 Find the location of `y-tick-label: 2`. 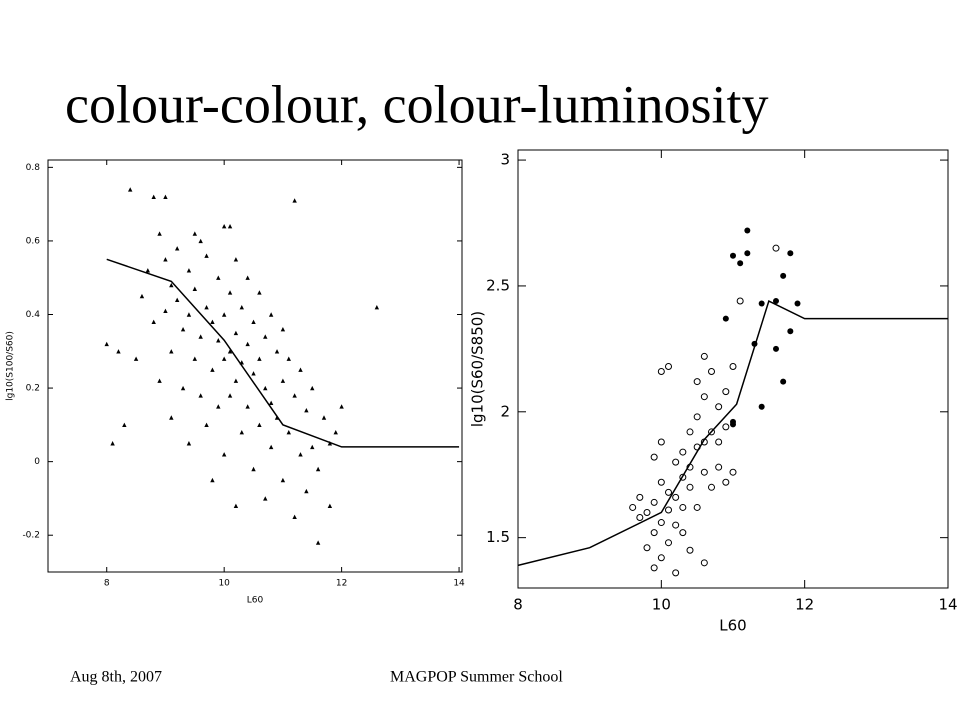

y-tick-label: 2 is located at coordinates (505, 411).